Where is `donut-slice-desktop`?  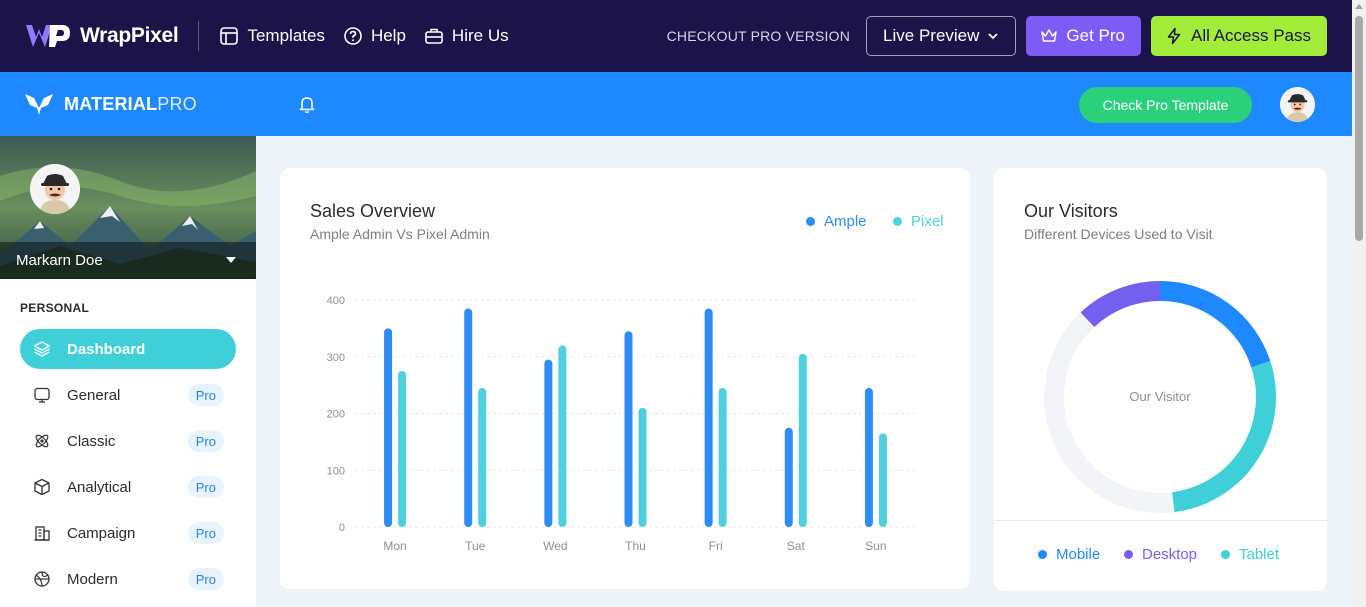
donut-slice-desktop is located at coordinates (1120, 304).